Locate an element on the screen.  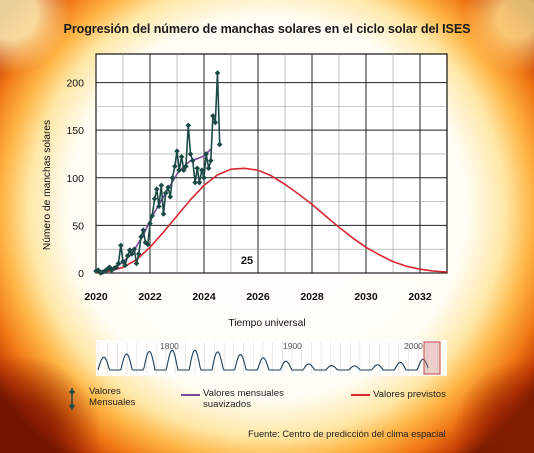
x-tick-label: 2026 is located at coordinates (258, 297).